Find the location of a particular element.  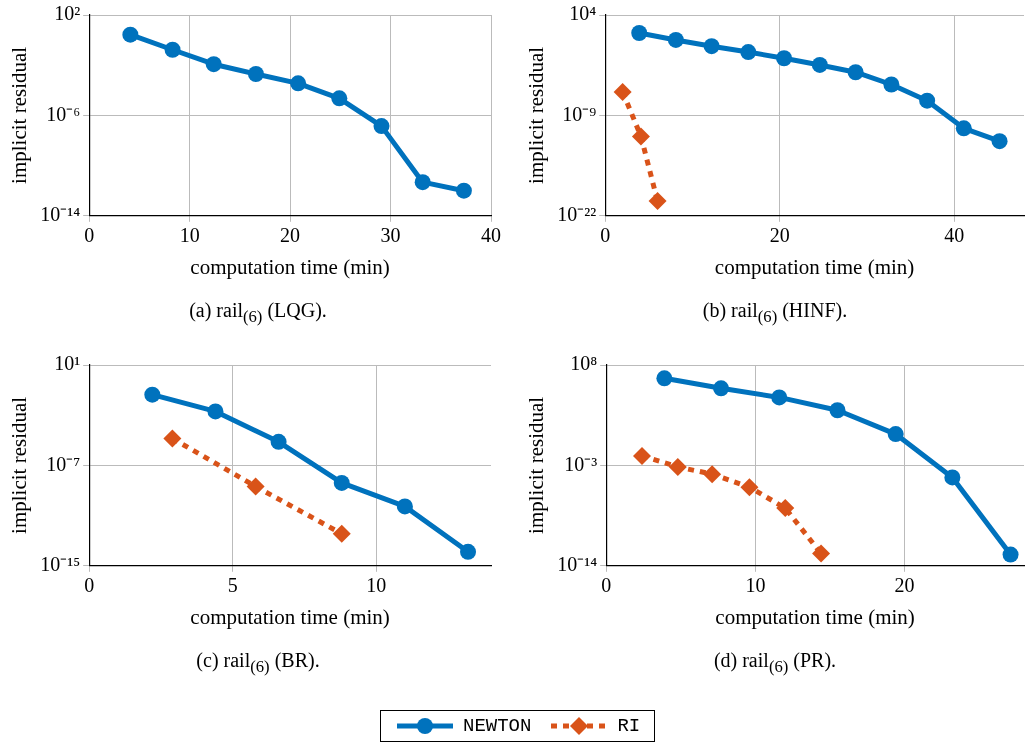

y-tick-label: 10⁻²² is located at coordinates (577, 214).